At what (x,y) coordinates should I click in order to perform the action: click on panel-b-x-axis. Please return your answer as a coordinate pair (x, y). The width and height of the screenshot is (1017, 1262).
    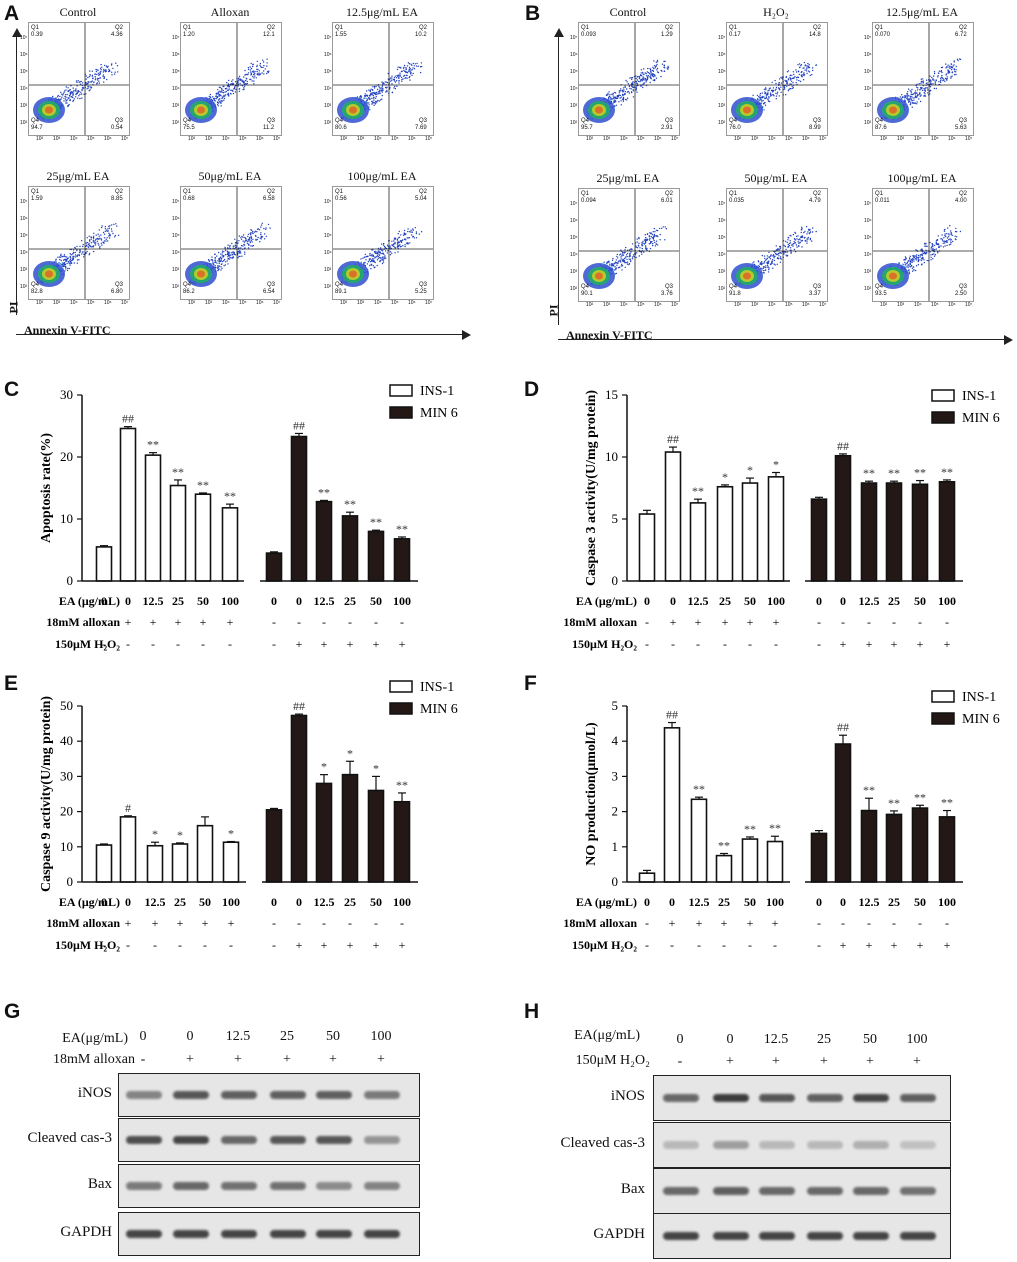
    Looking at the image, I should click on (782, 339).